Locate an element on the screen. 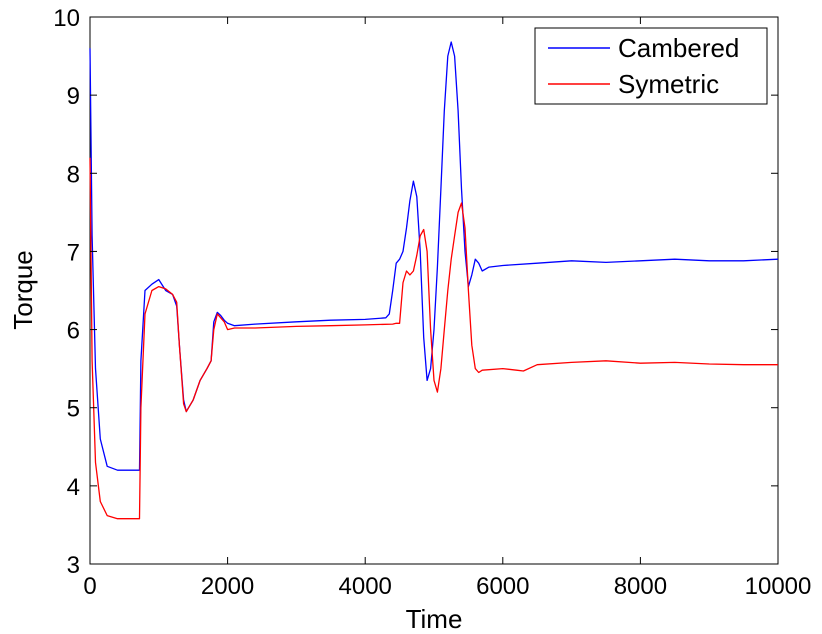 The width and height of the screenshot is (822, 634). y-tick-label: 7 is located at coordinates (73, 252).